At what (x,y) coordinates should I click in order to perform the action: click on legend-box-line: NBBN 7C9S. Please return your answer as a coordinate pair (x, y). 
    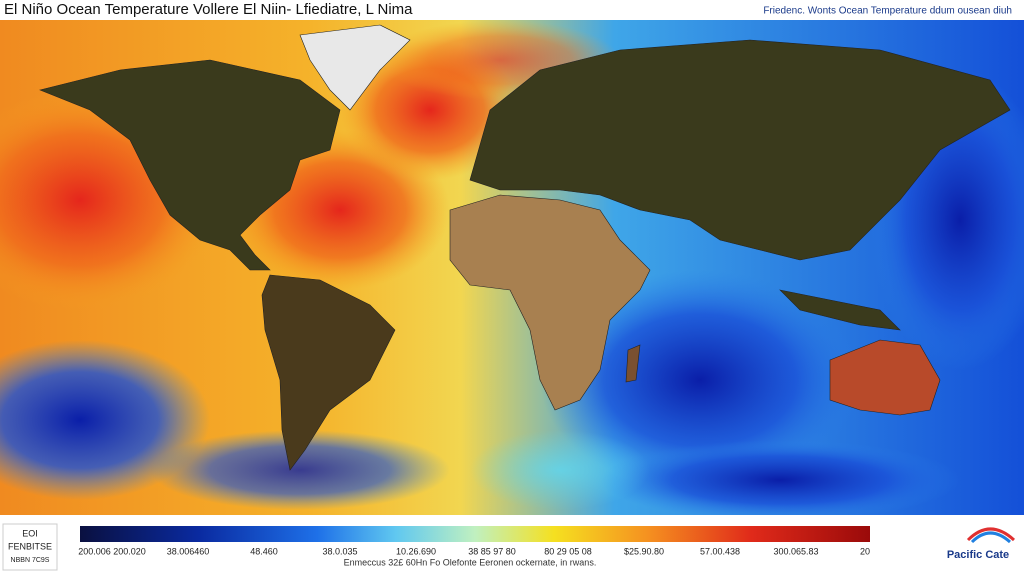
    Looking at the image, I should click on (30, 560).